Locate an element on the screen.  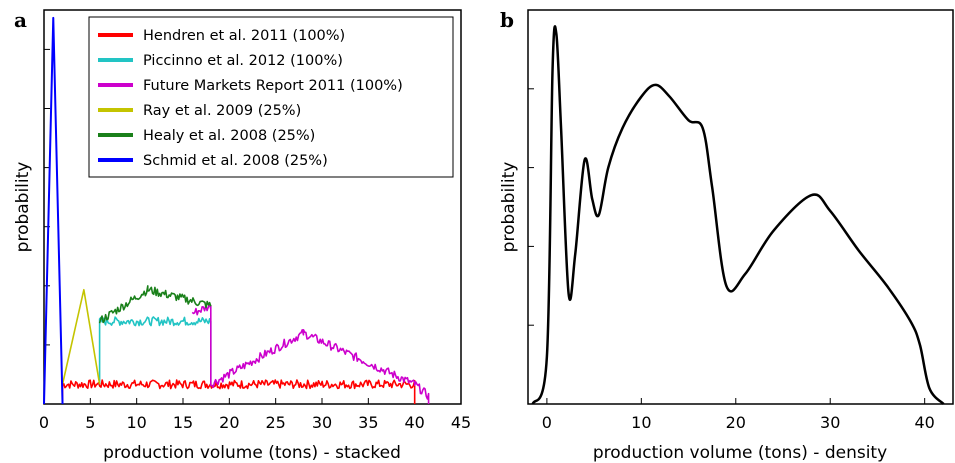
panel-b-x-tick-label: 10 is located at coordinates (641, 422).